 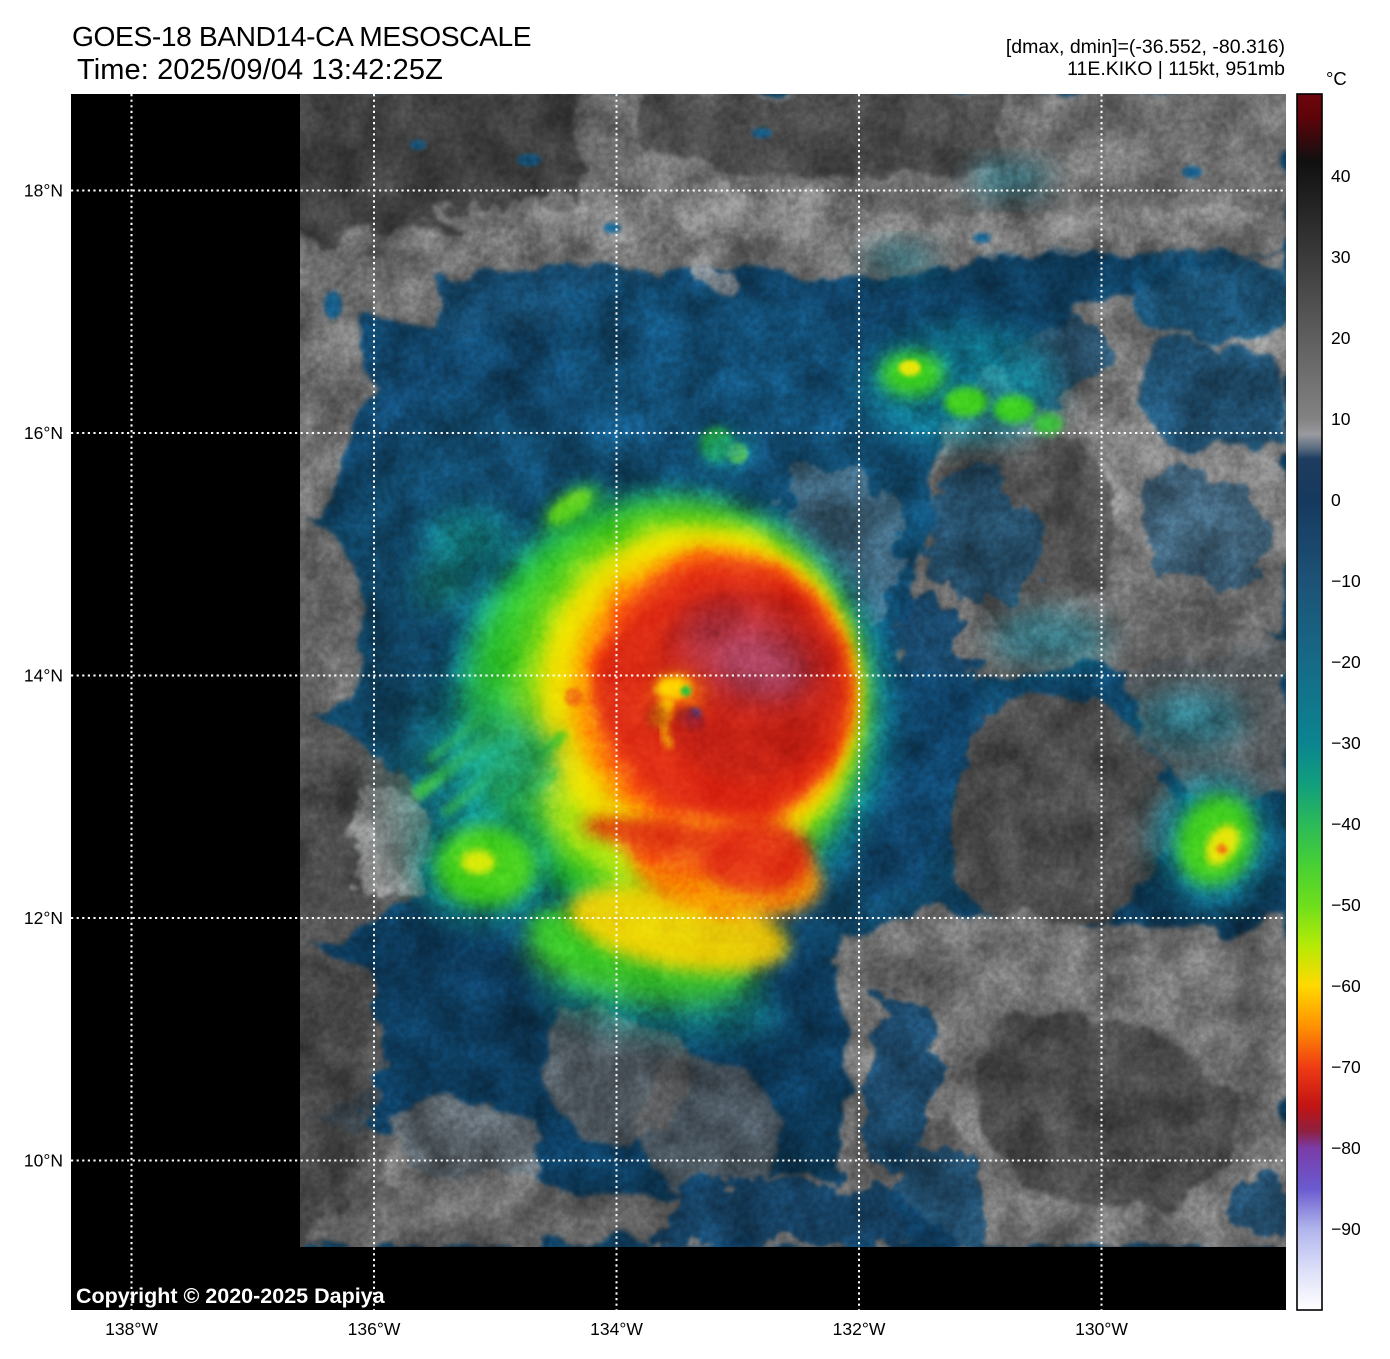 What do you see at coordinates (43, 918) in the screenshot?
I see `svg-text: 12°N` at bounding box center [43, 918].